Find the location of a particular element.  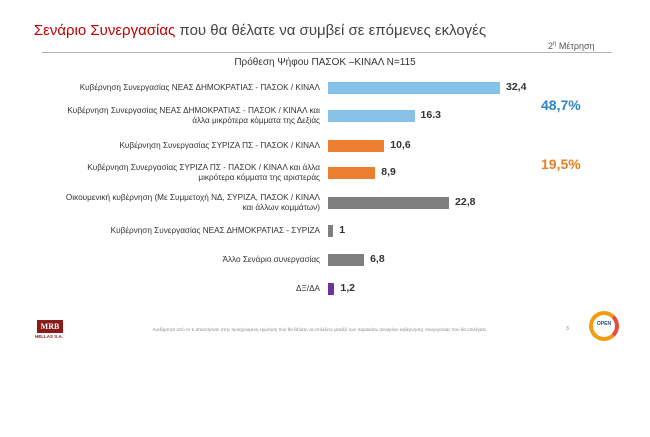

value-label: 1,2 is located at coordinates (347, 288).